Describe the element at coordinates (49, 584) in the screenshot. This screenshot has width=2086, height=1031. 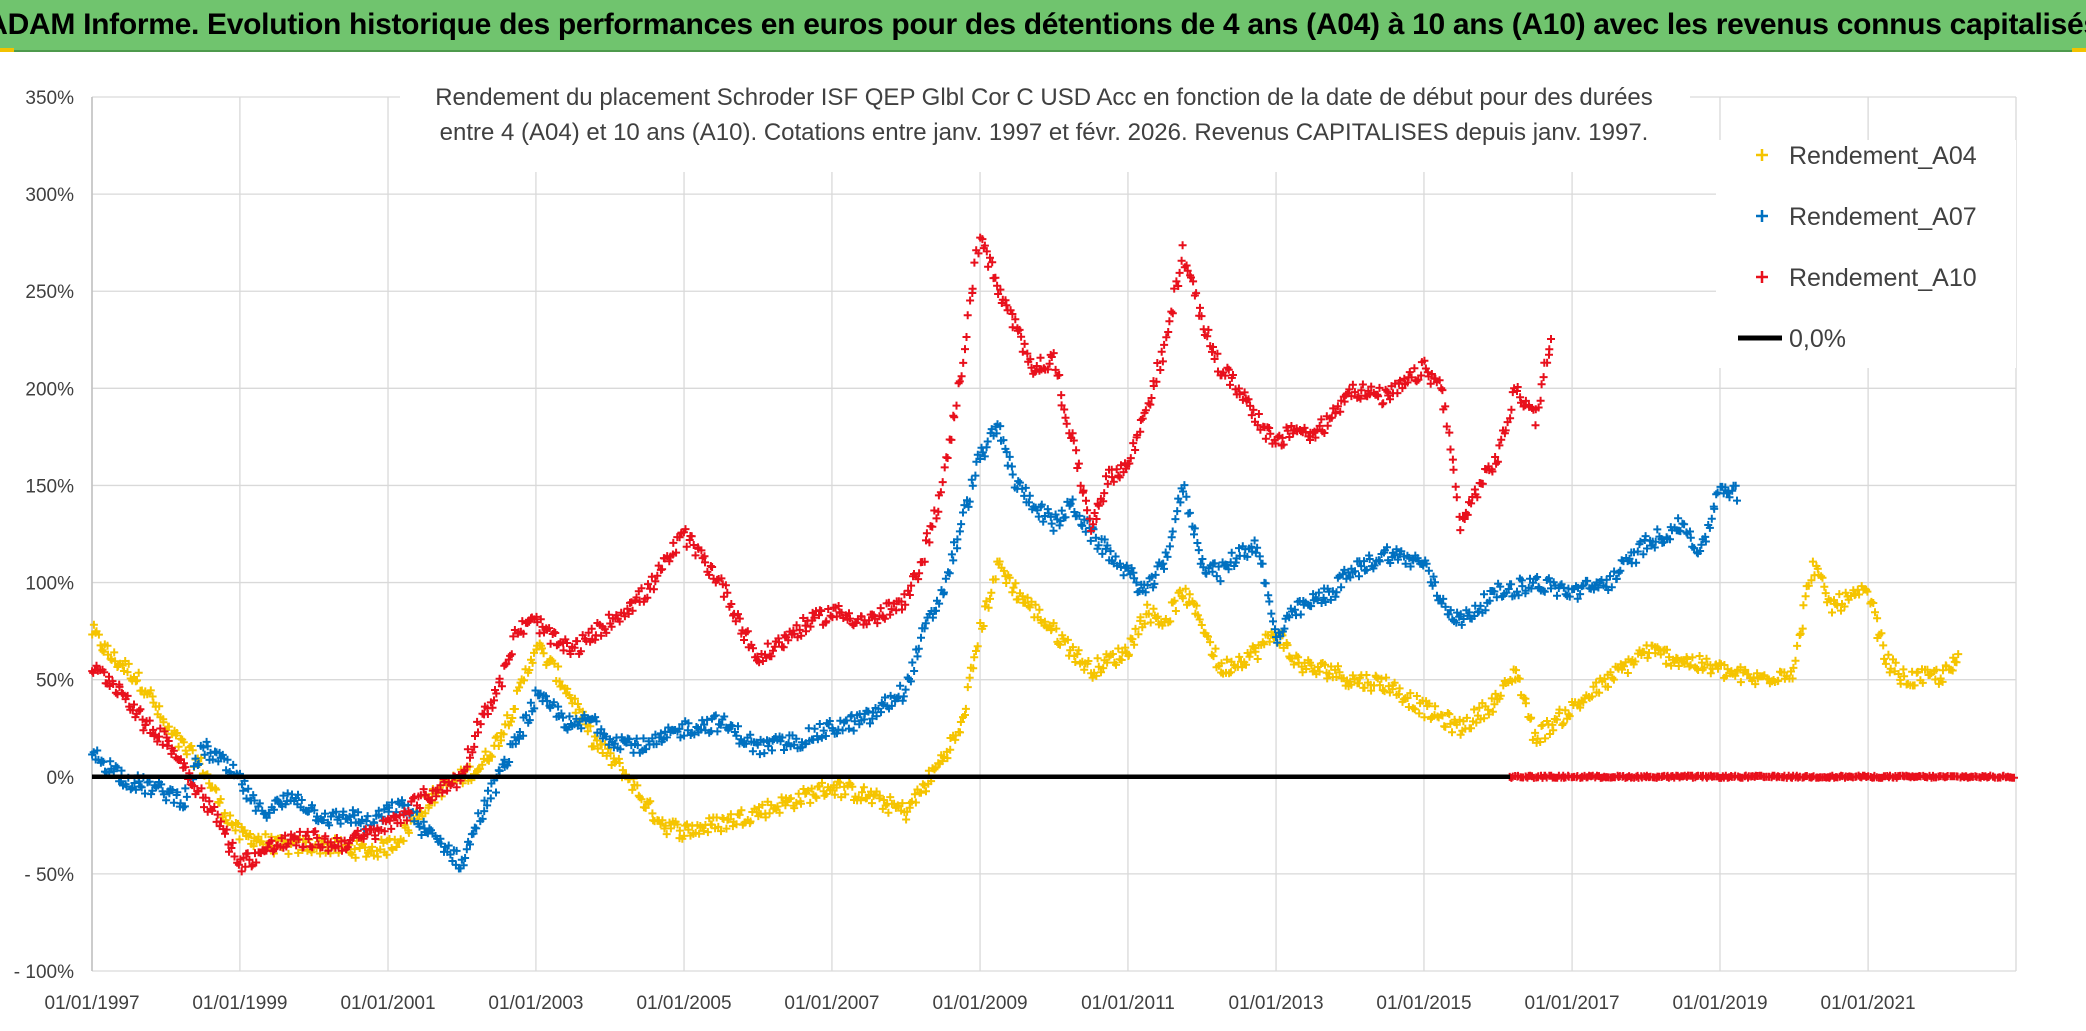
I see `y-tick-label: 100%` at that location.